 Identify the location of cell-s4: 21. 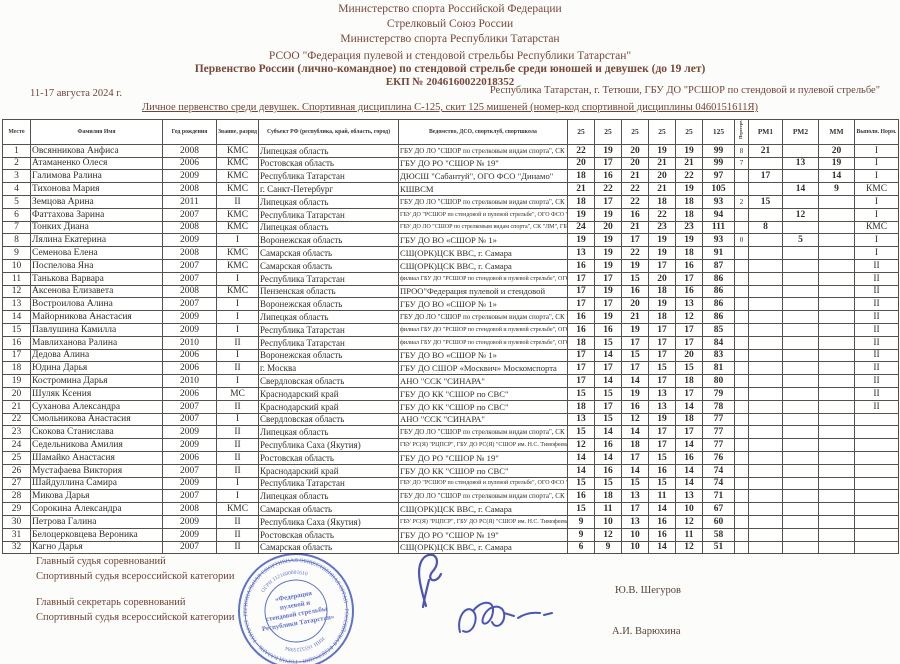
(662, 163).